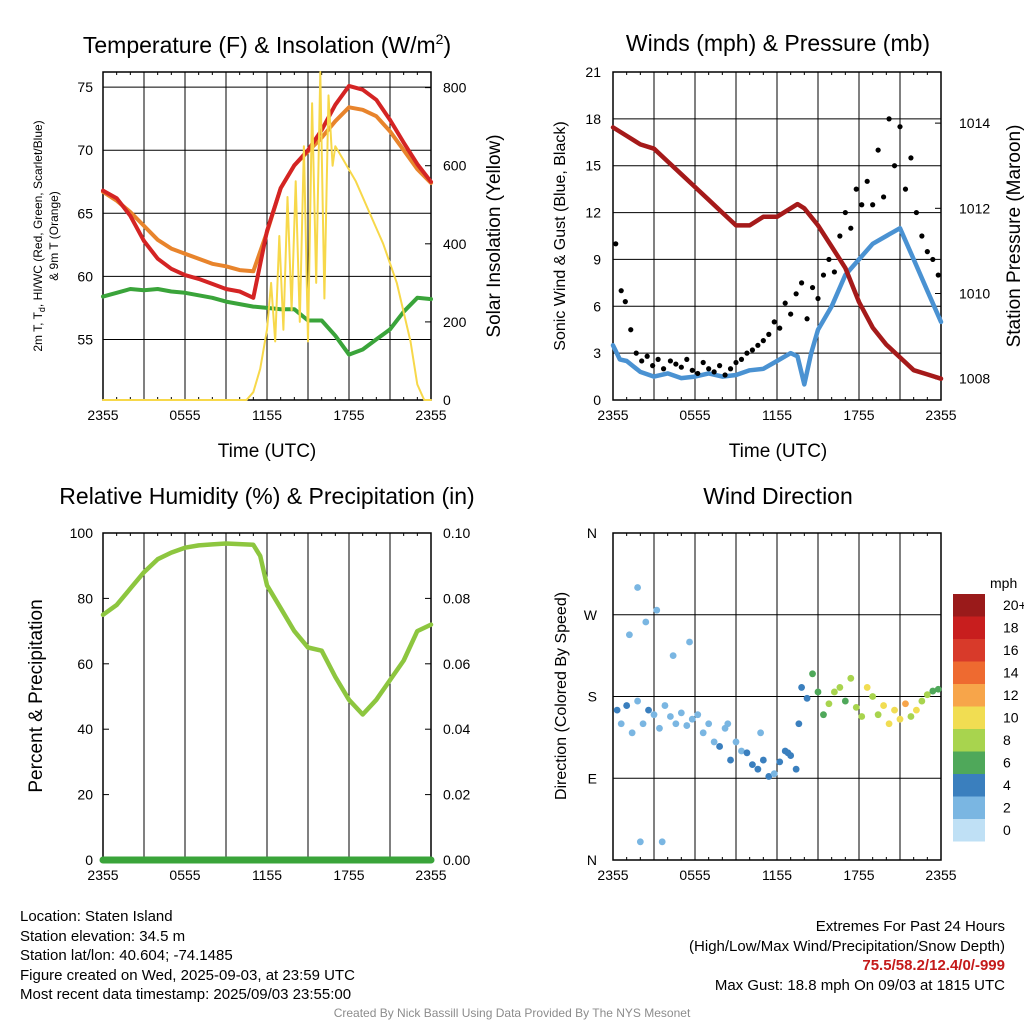 Image resolution: width=1024 pixels, height=1024 pixels. What do you see at coordinates (85, 795) in the screenshot?
I see `rh-ytick-label: 20` at bounding box center [85, 795].